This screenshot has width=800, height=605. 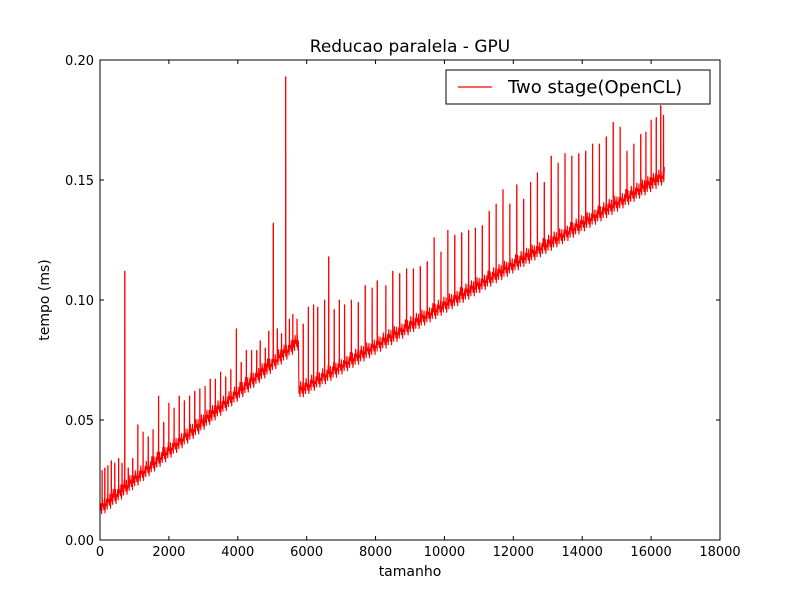 I want to click on chart-title: Reducao paralela - GPU, so click(x=410, y=47).